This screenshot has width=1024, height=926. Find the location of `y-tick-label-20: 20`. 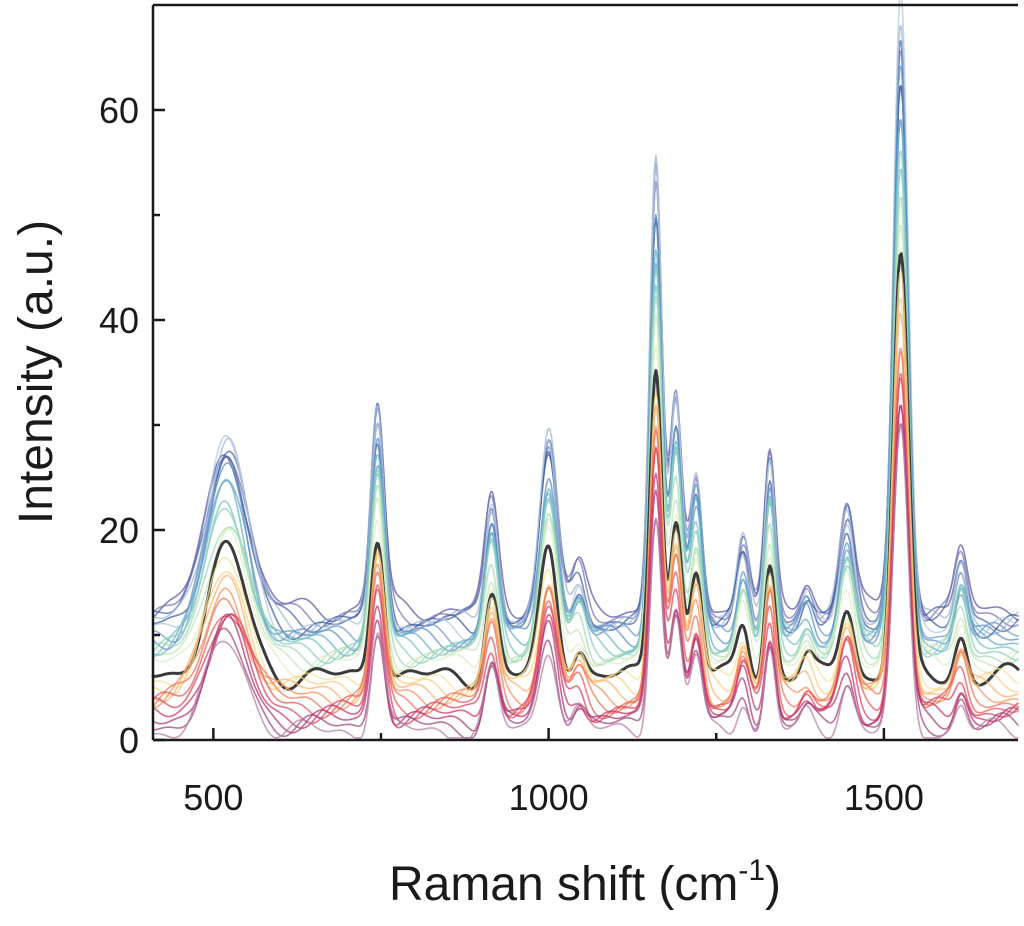

y-tick-label-20: 20 is located at coordinates (119, 530).